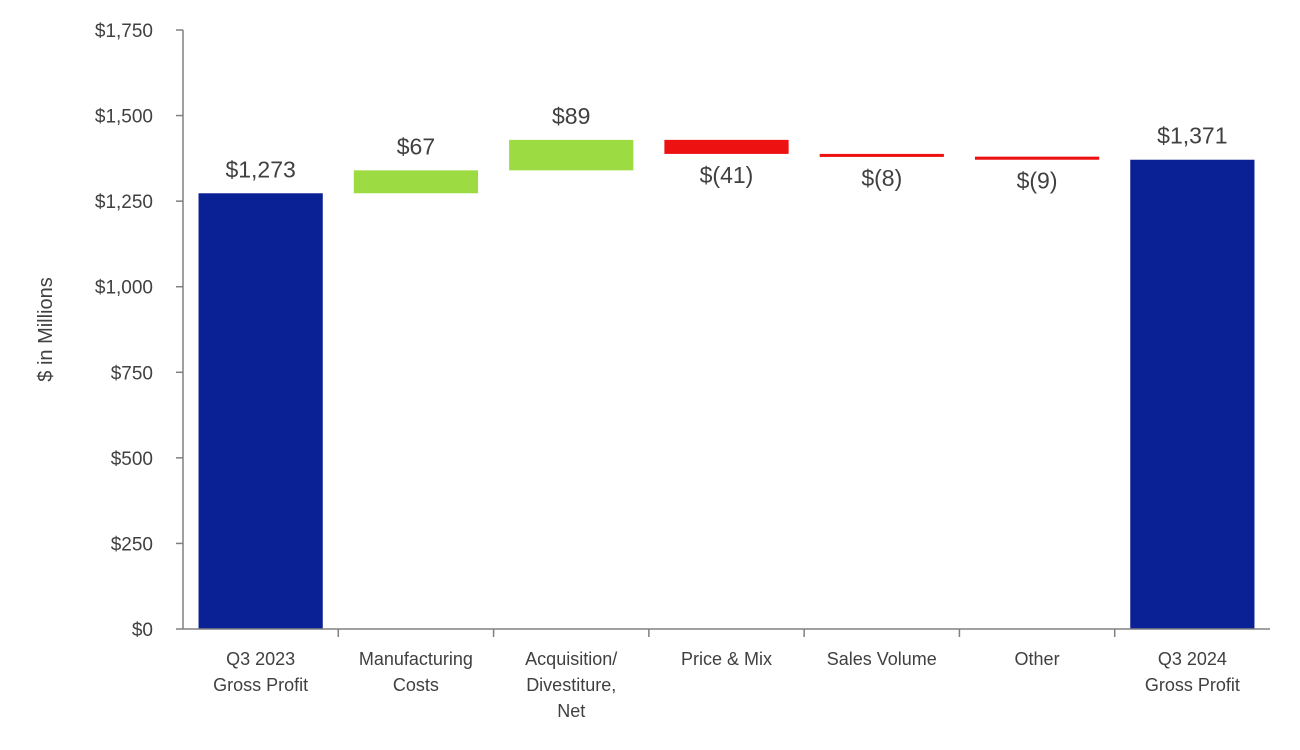 Image resolution: width=1300 pixels, height=750 pixels. I want to click on x-category-label: Divestiture,, so click(571, 685).